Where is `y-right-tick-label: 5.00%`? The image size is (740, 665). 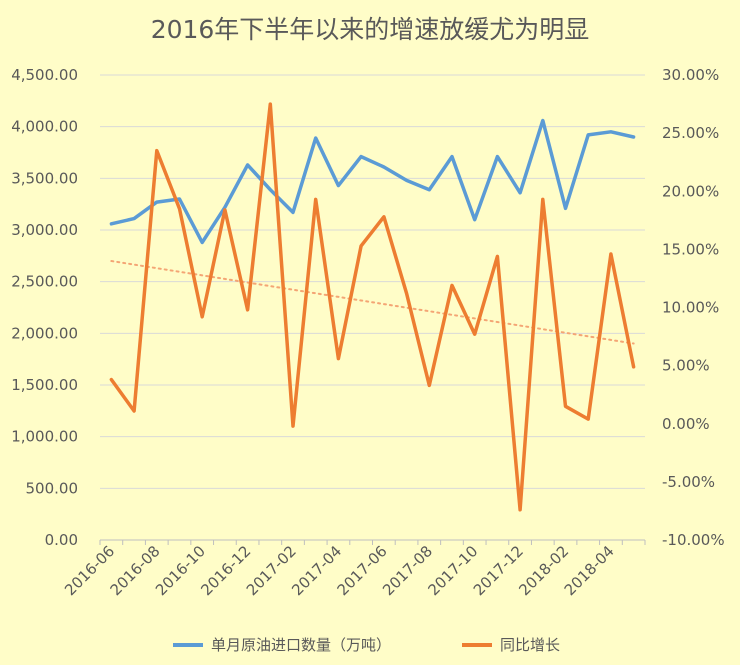 y-right-tick-label: 5.00% is located at coordinates (686, 366).